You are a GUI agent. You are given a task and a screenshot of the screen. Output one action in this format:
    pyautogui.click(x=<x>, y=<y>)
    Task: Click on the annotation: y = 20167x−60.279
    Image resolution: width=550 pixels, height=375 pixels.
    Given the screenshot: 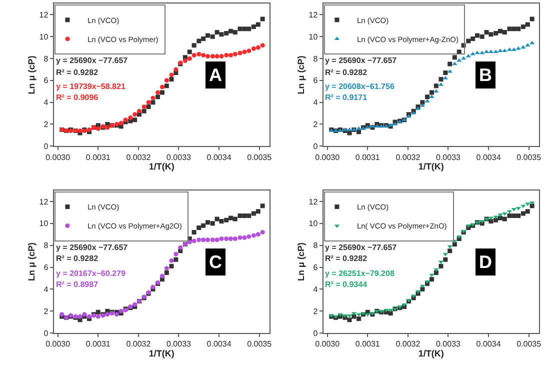 What is the action you would take?
    pyautogui.click(x=91, y=273)
    